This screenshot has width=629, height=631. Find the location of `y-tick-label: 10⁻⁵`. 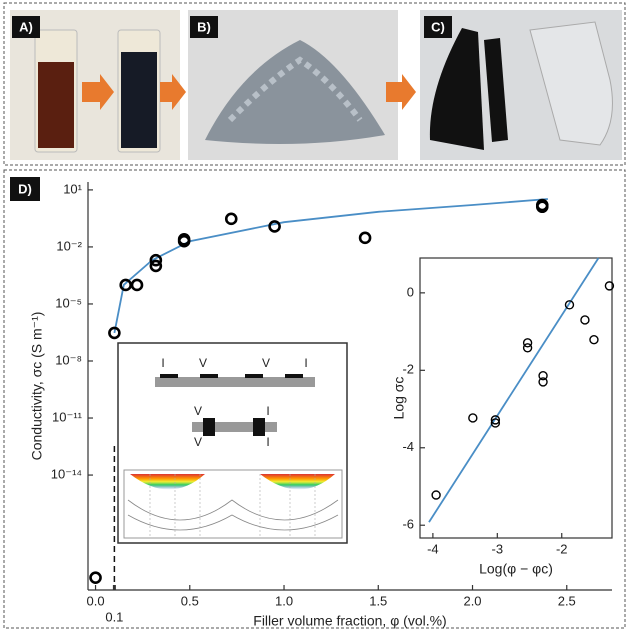

y-tick-label: 10⁻⁵ is located at coordinates (68, 302).